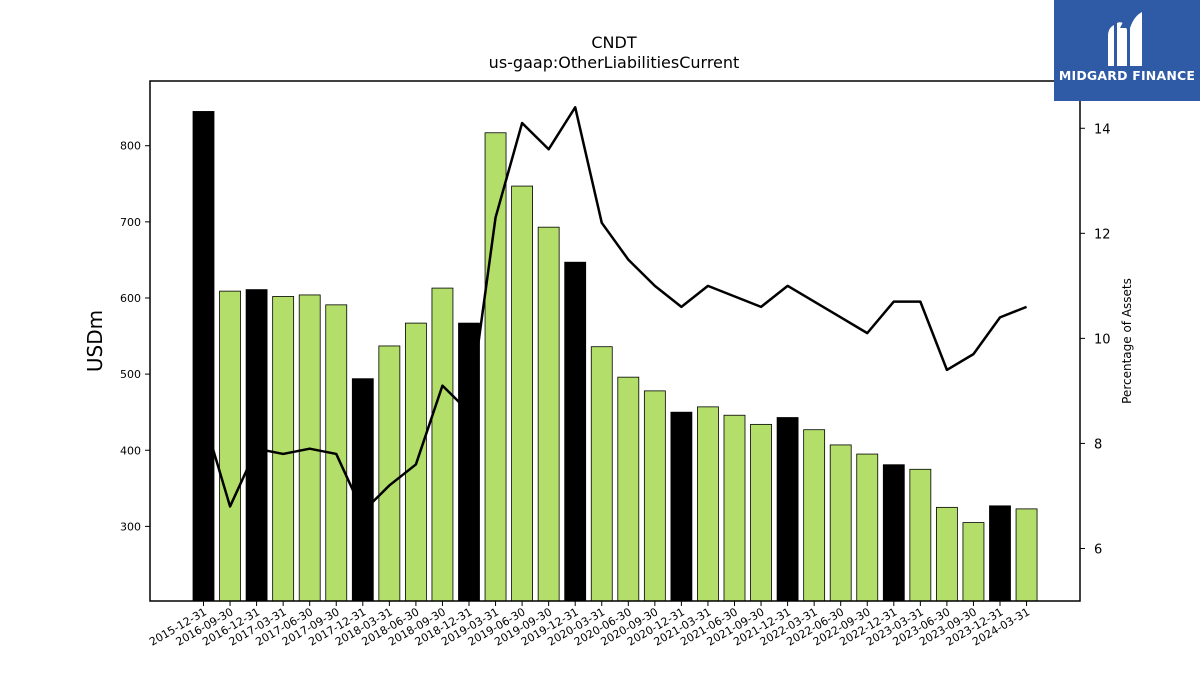 Image resolution: width=1200 pixels, height=675 pixels. What do you see at coordinates (1102, 339) in the screenshot?
I see `y2-tick-label: 10` at bounding box center [1102, 339].